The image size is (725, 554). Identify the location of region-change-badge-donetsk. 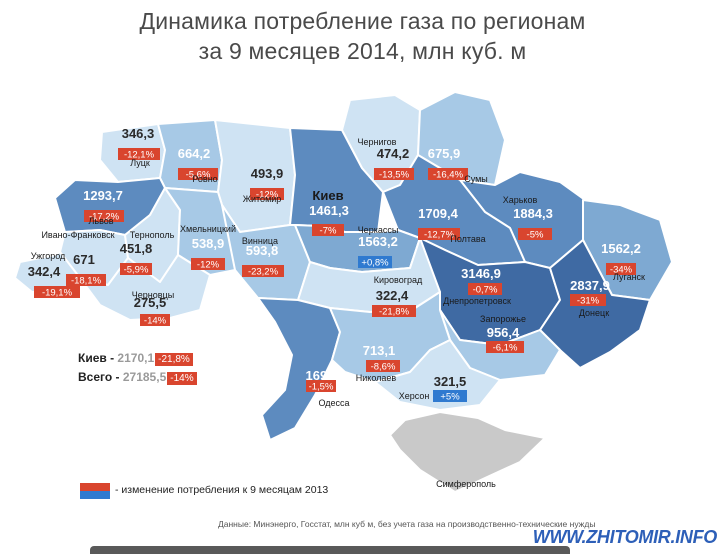
(588, 300).